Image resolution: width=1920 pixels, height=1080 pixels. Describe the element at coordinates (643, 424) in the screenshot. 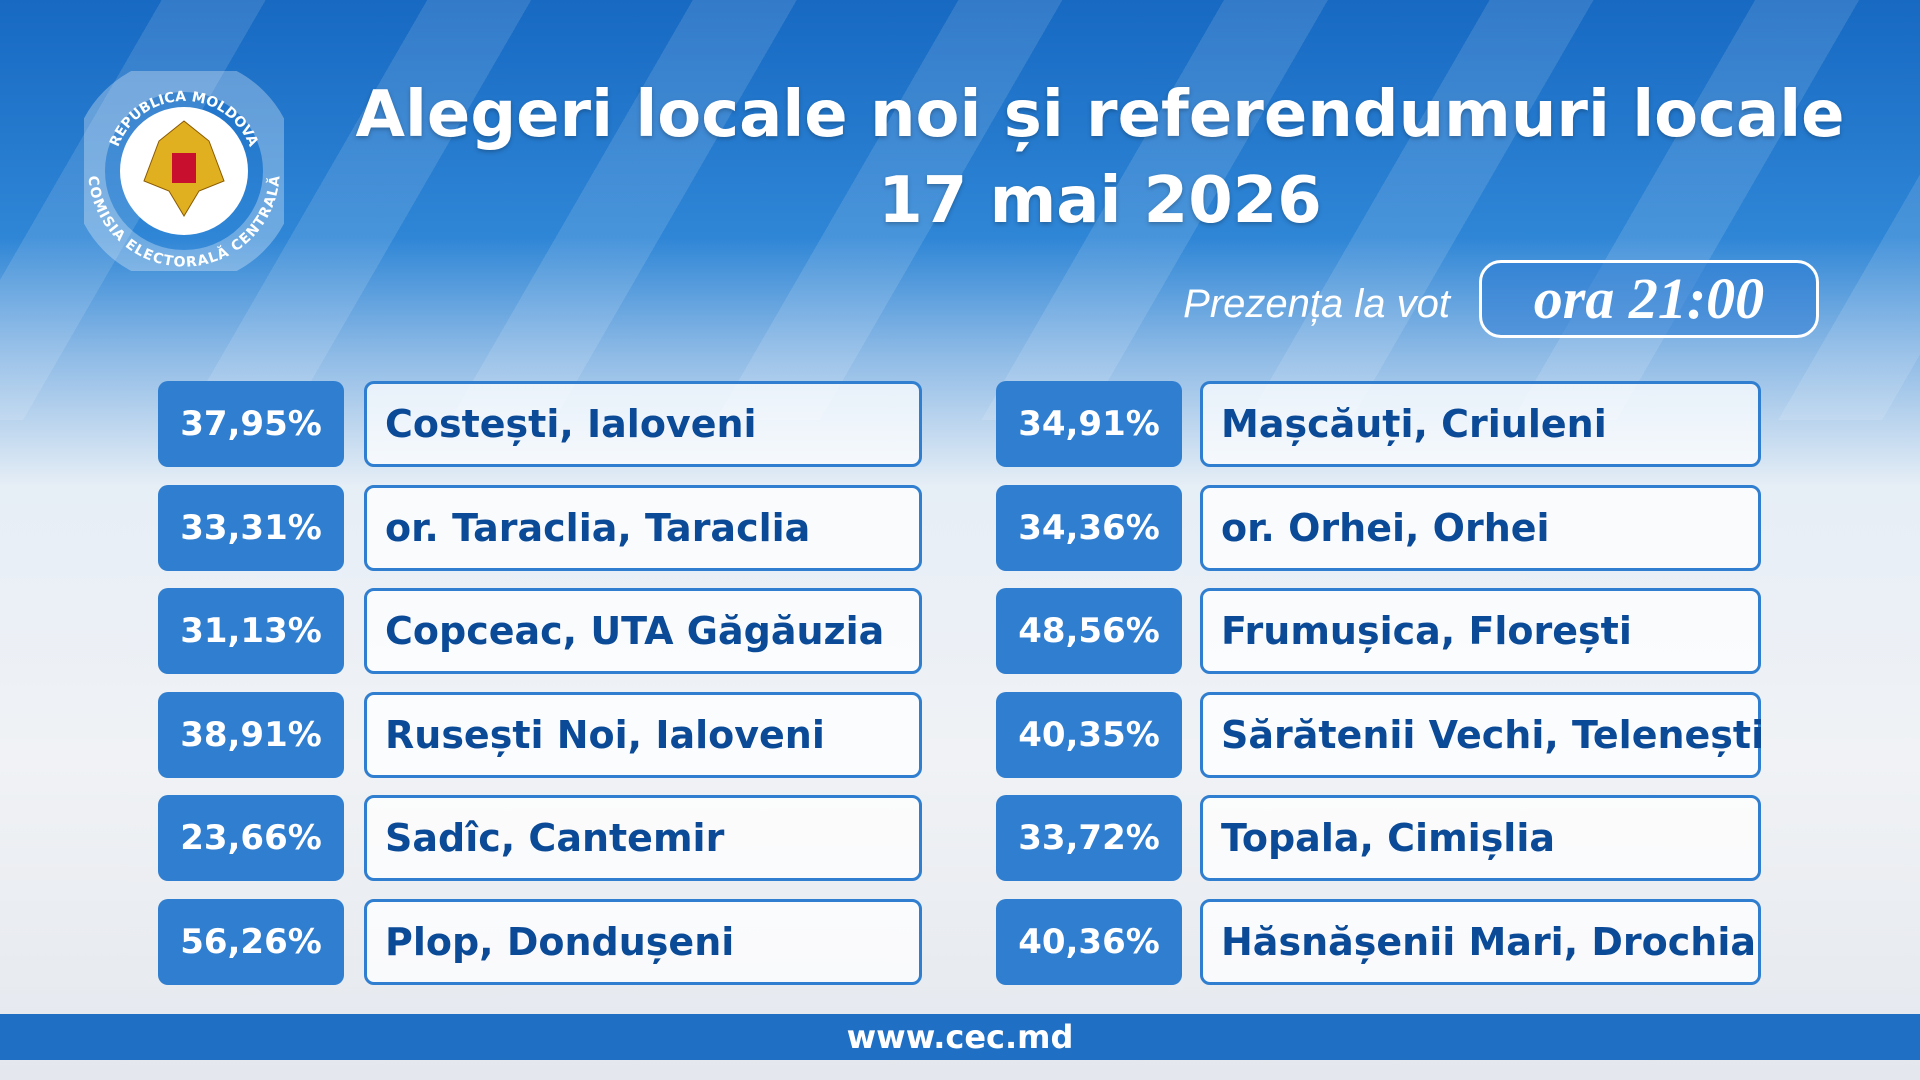

I see `place-name: Costești, Ialoveni` at that location.